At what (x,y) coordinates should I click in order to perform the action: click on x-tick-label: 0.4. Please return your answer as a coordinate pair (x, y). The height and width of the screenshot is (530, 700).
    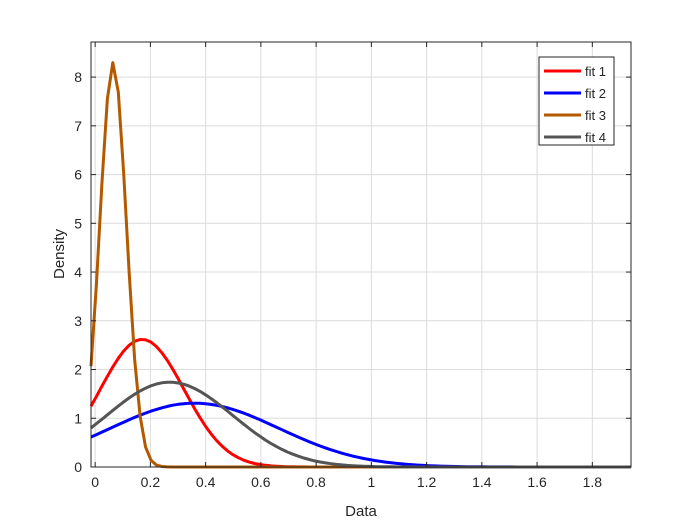
    Looking at the image, I should click on (206, 482).